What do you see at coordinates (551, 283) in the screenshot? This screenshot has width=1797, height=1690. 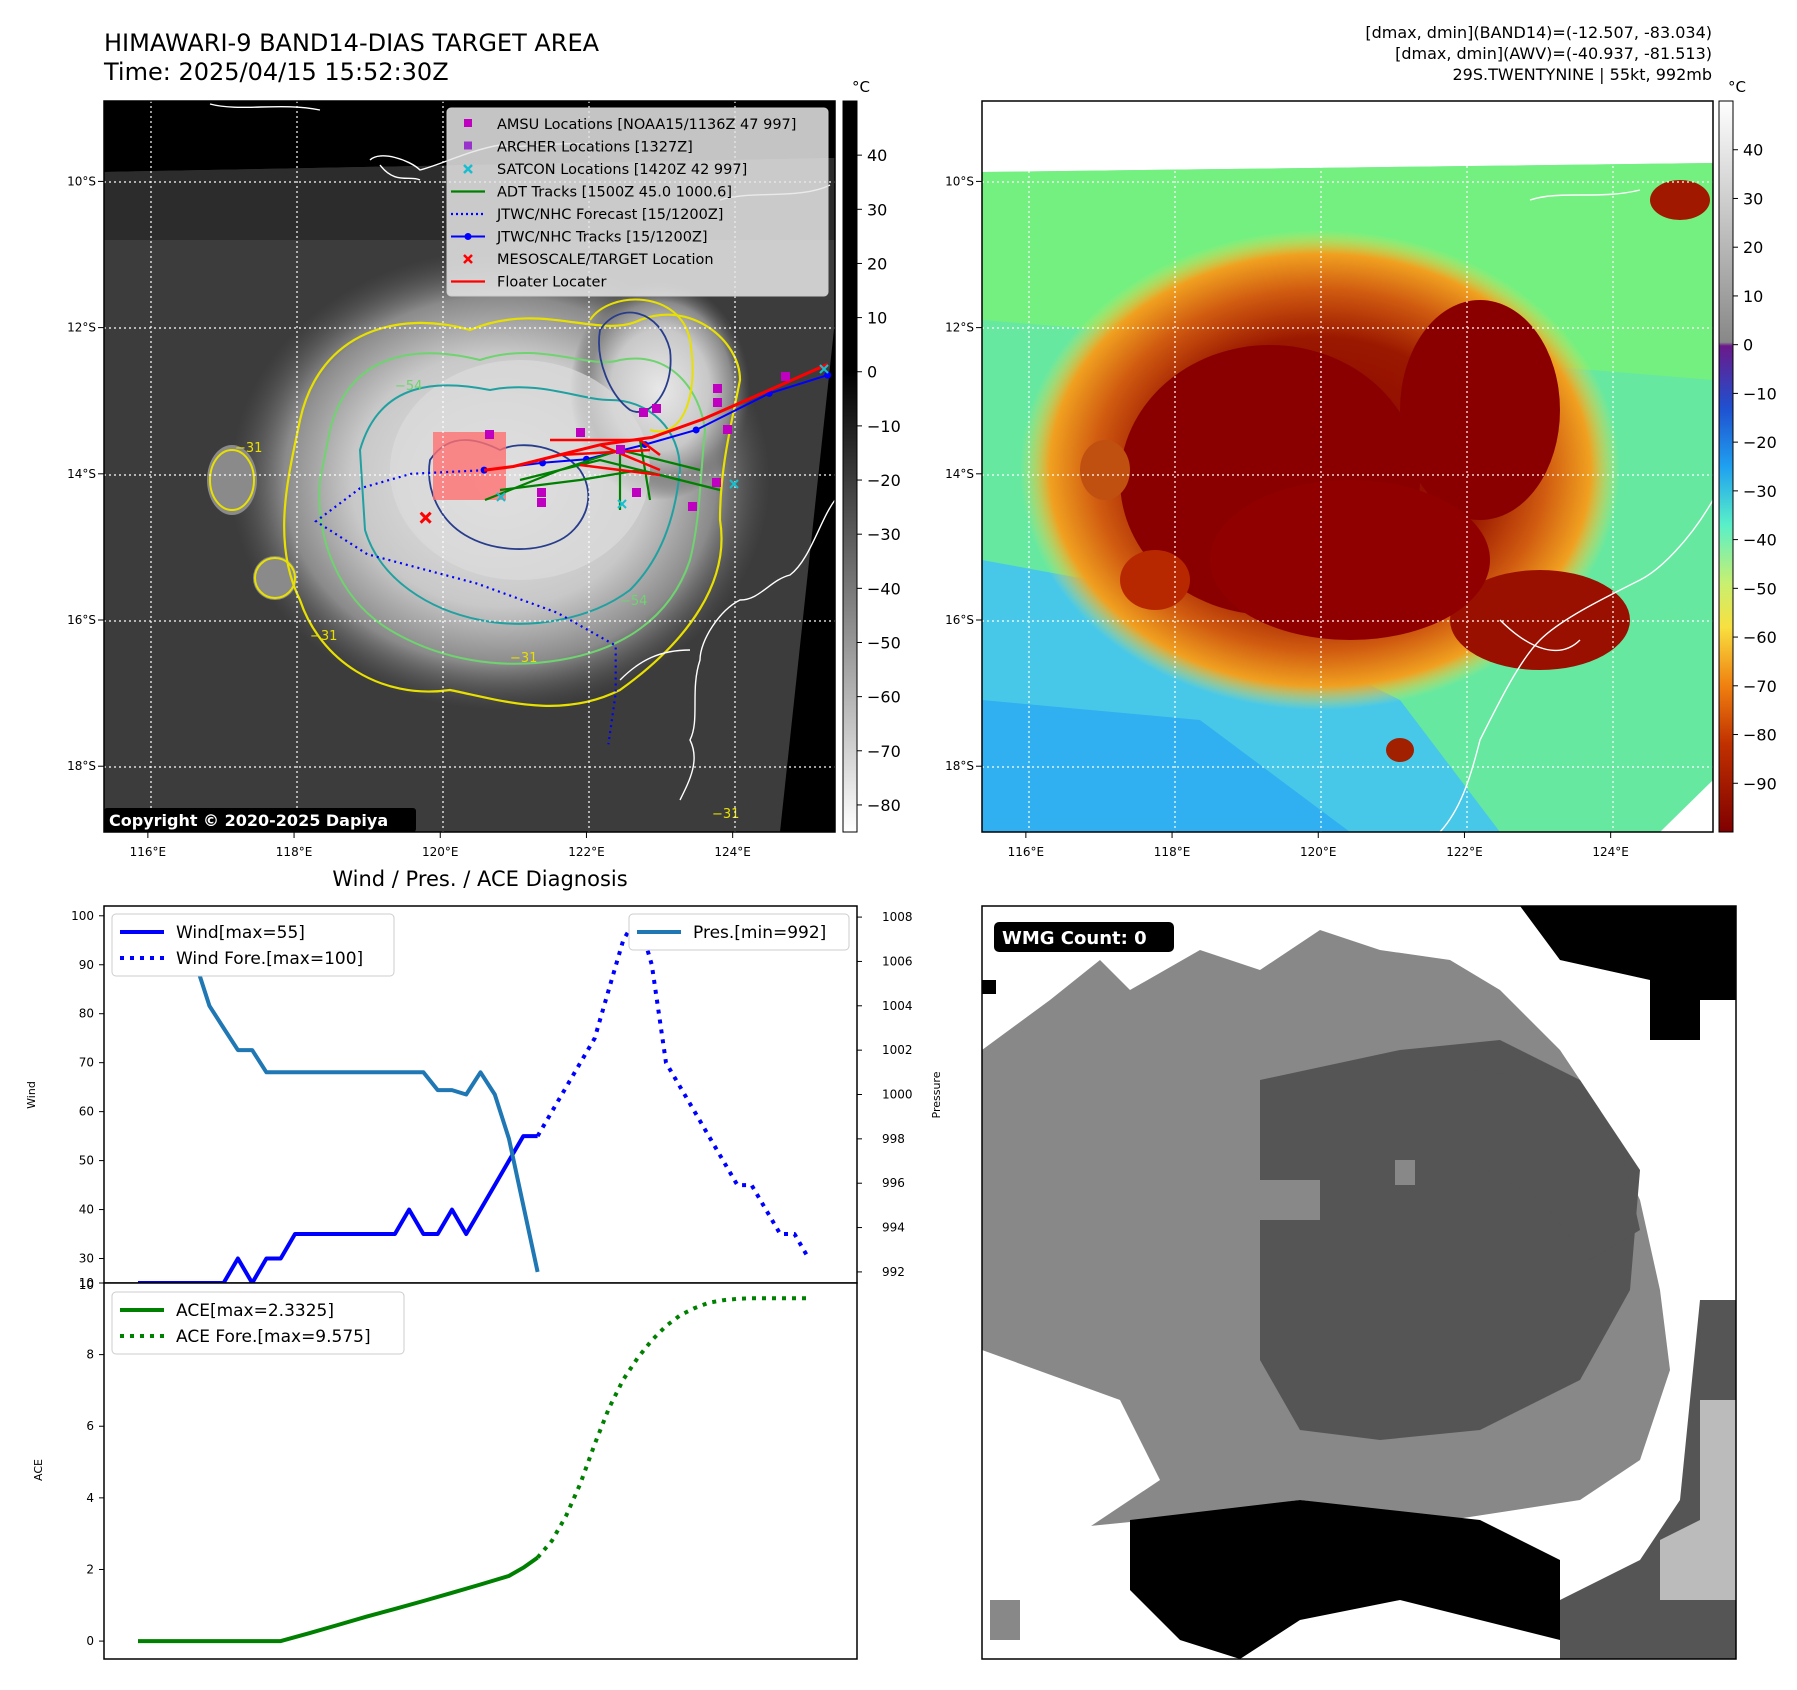 I see `legend-label: Floater Locater` at bounding box center [551, 283].